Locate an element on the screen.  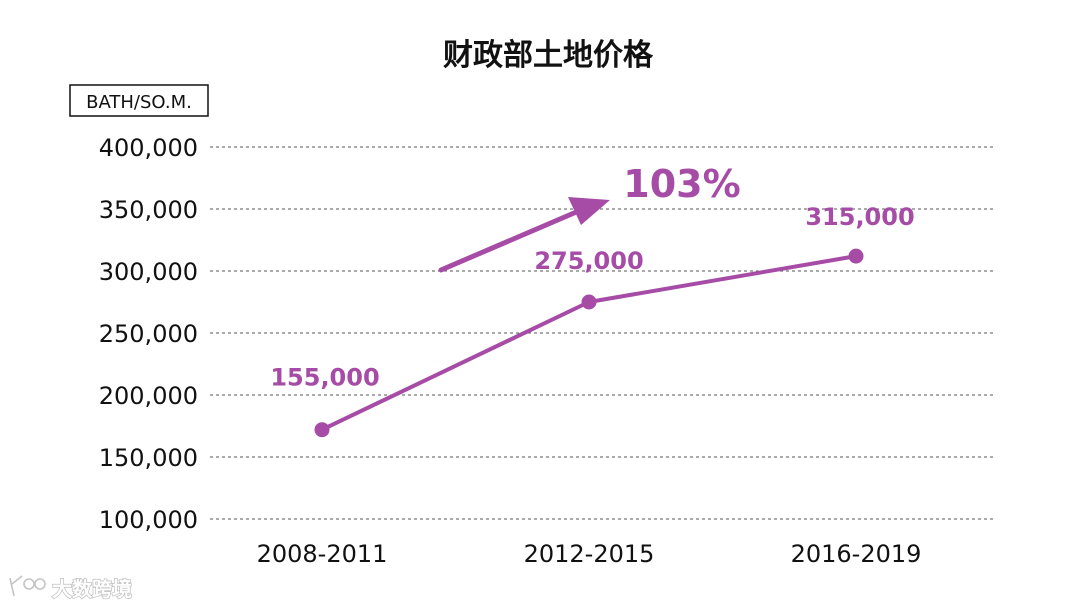
y-tick-label: 350,000 is located at coordinates (148, 210).